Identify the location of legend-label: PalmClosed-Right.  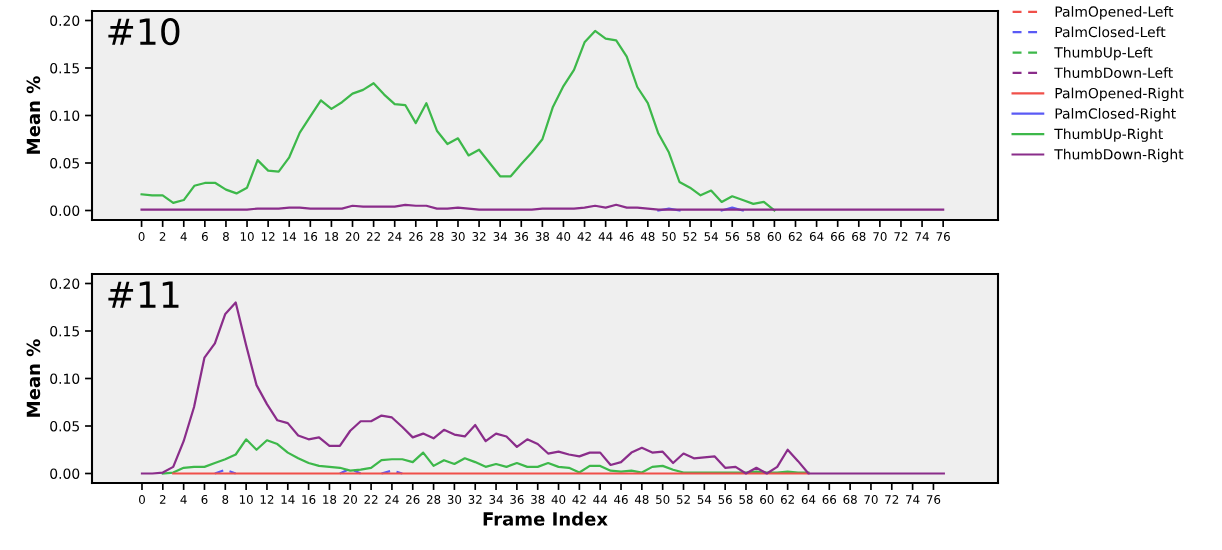
(1115, 115).